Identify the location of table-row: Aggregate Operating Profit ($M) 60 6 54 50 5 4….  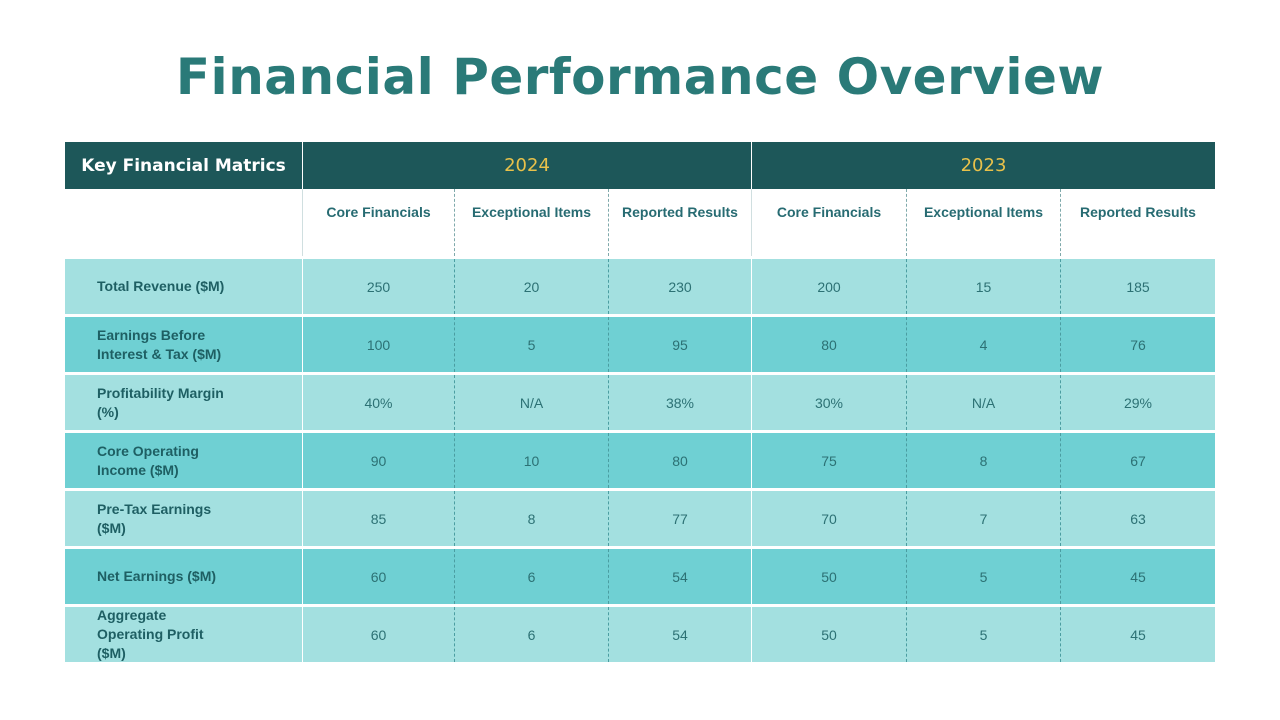
(640, 634).